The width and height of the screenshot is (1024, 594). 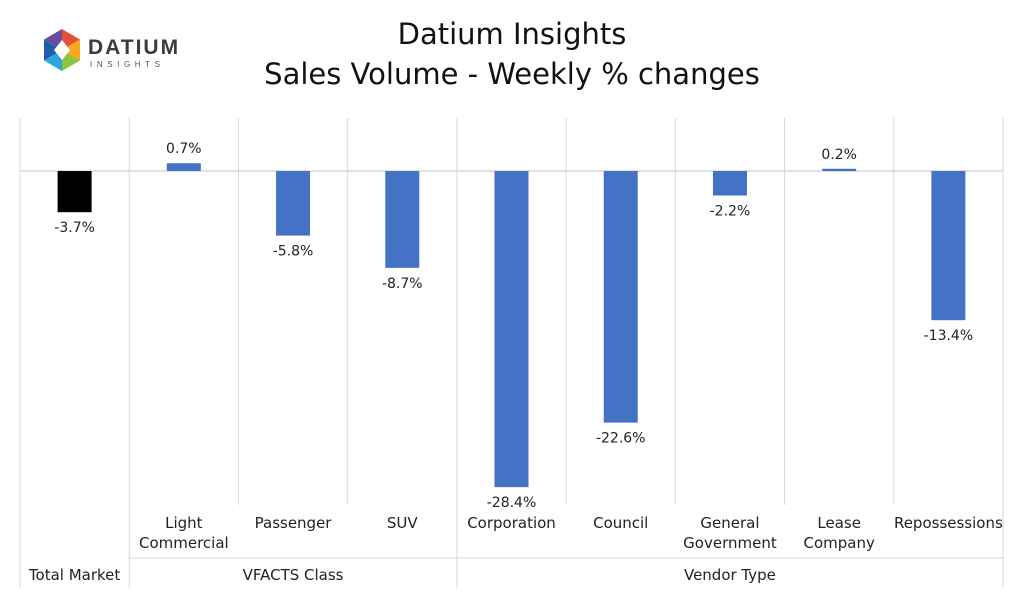 I want to click on category-label: Total Market, so click(x=74, y=575).